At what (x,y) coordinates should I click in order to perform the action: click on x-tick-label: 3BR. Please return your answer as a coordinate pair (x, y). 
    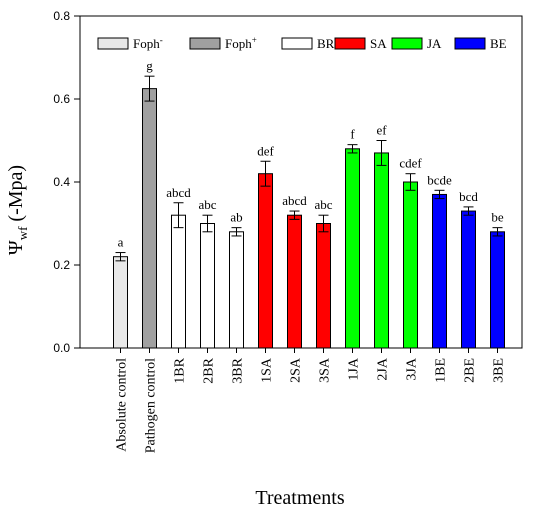
    Looking at the image, I should click on (238, 370).